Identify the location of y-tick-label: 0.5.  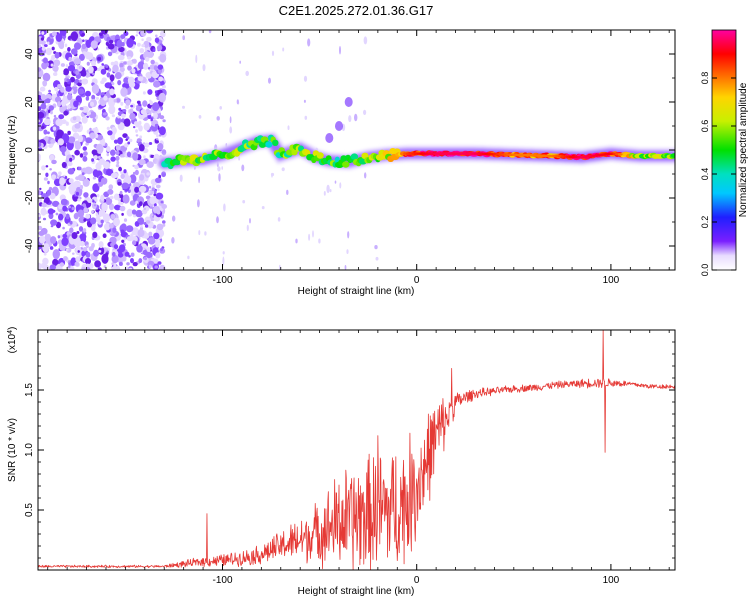
(29, 510).